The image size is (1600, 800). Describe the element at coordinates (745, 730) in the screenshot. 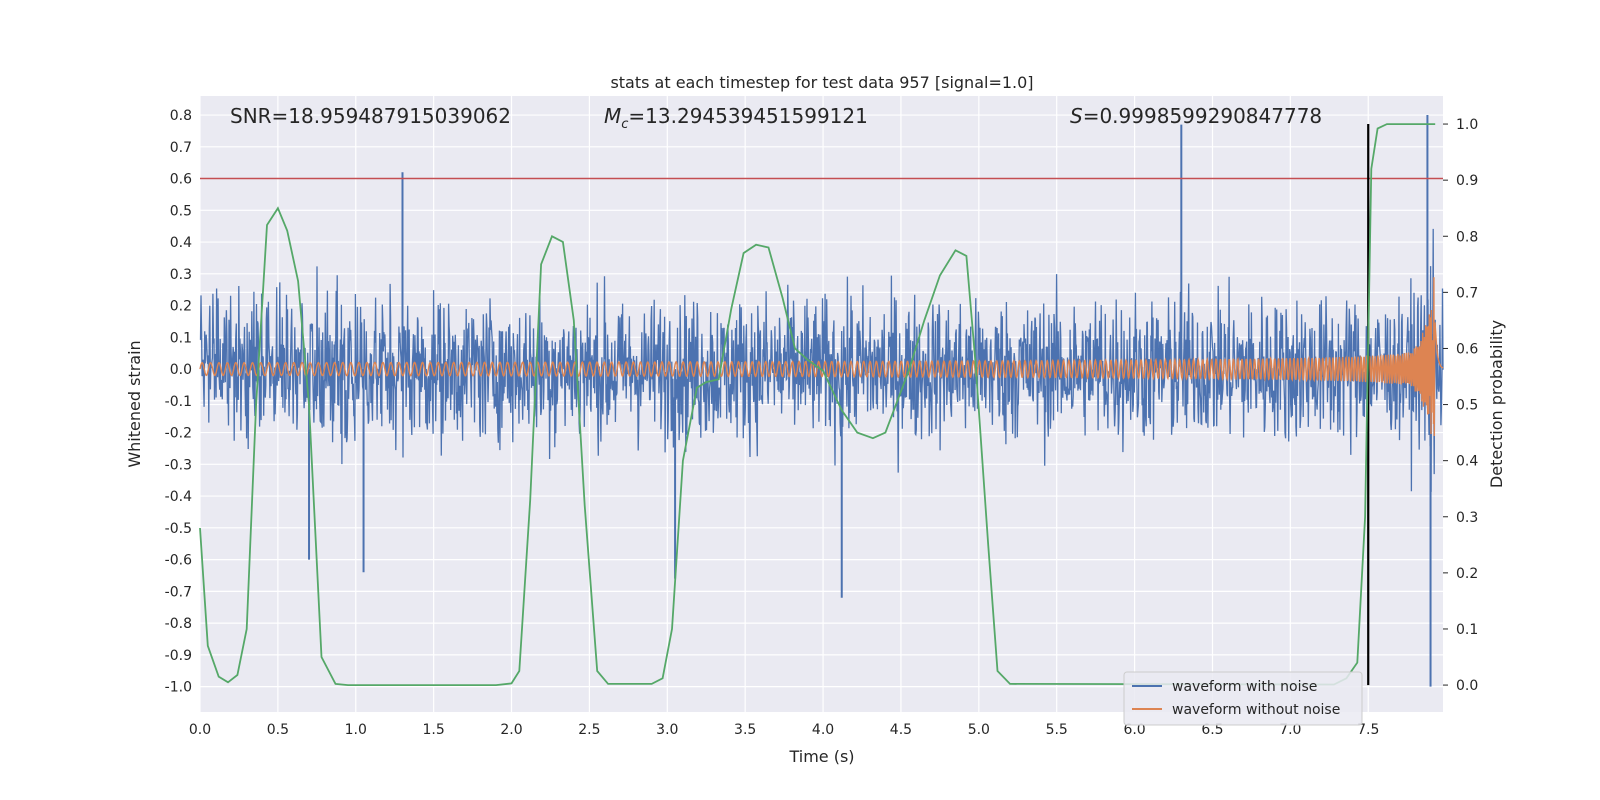

I see `x-tick-label: 3.5` at that location.